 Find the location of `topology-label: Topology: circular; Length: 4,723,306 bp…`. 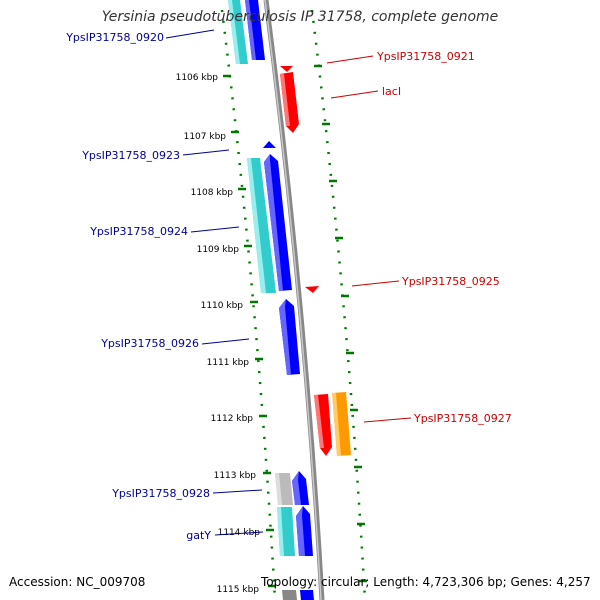

topology-label: Topology: circular; Length: 4,723,306 bp… is located at coordinates (426, 582).